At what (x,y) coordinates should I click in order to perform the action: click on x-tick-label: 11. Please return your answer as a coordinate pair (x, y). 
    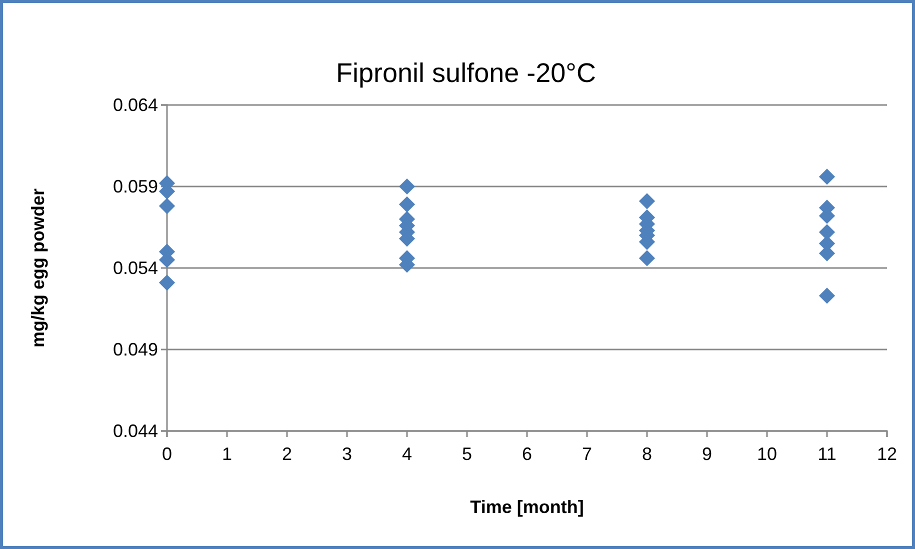
    Looking at the image, I should click on (827, 454).